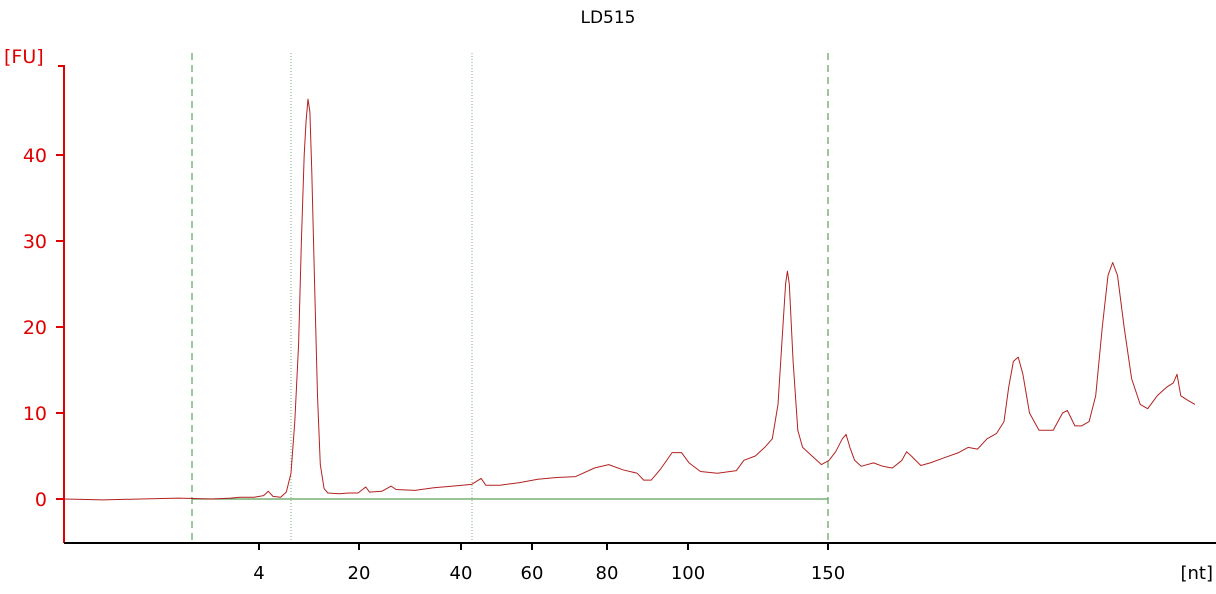  Describe the element at coordinates (24, 57) in the screenshot. I see `y-axis-label: [FU]` at that location.